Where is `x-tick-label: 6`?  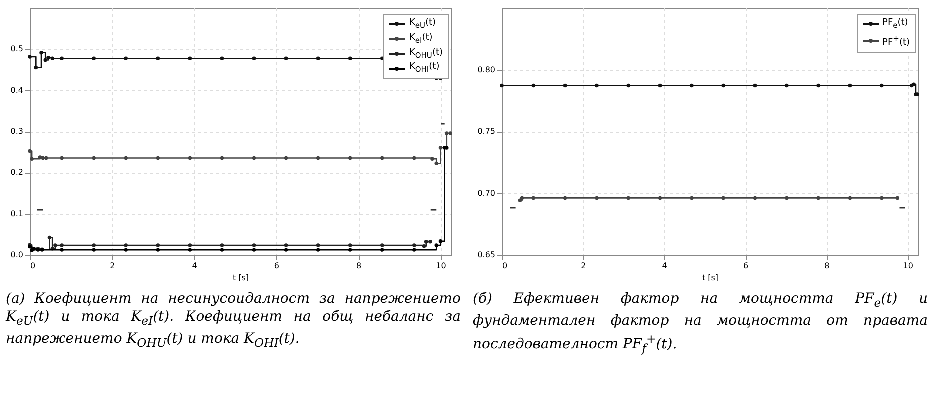
x-tick-label: 6 is located at coordinates (277, 266).